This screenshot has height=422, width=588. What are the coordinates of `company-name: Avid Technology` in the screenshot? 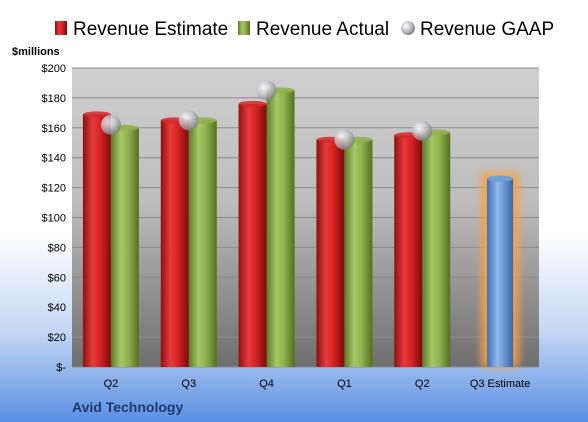 It's located at (127, 407).